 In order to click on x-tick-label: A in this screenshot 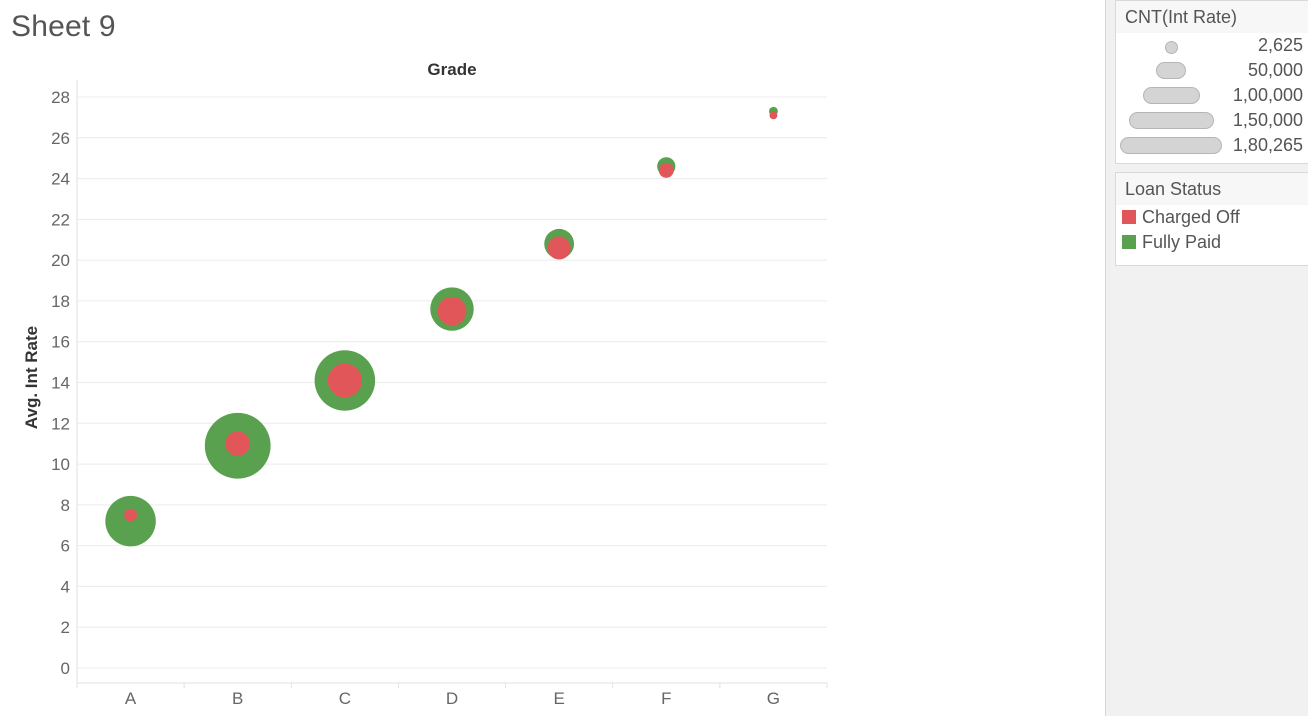, I will do `click(131, 698)`.